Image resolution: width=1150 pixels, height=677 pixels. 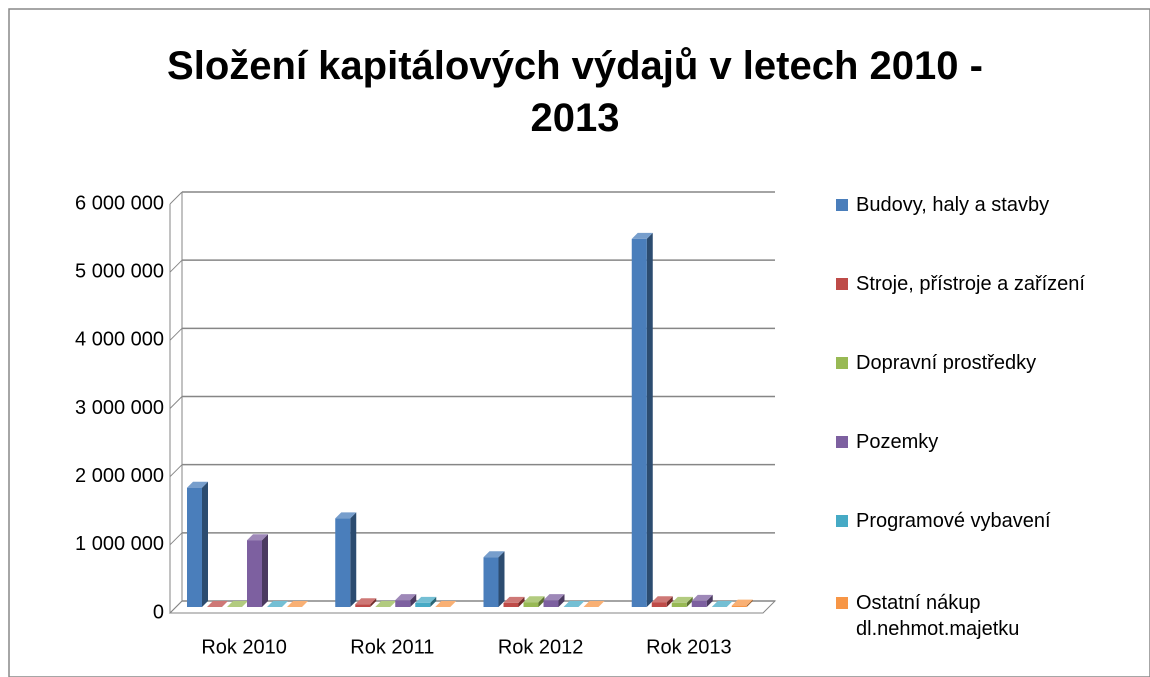 I want to click on legend-label: Ostatní nákup dl.nehmot.majetku, so click(x=938, y=616).